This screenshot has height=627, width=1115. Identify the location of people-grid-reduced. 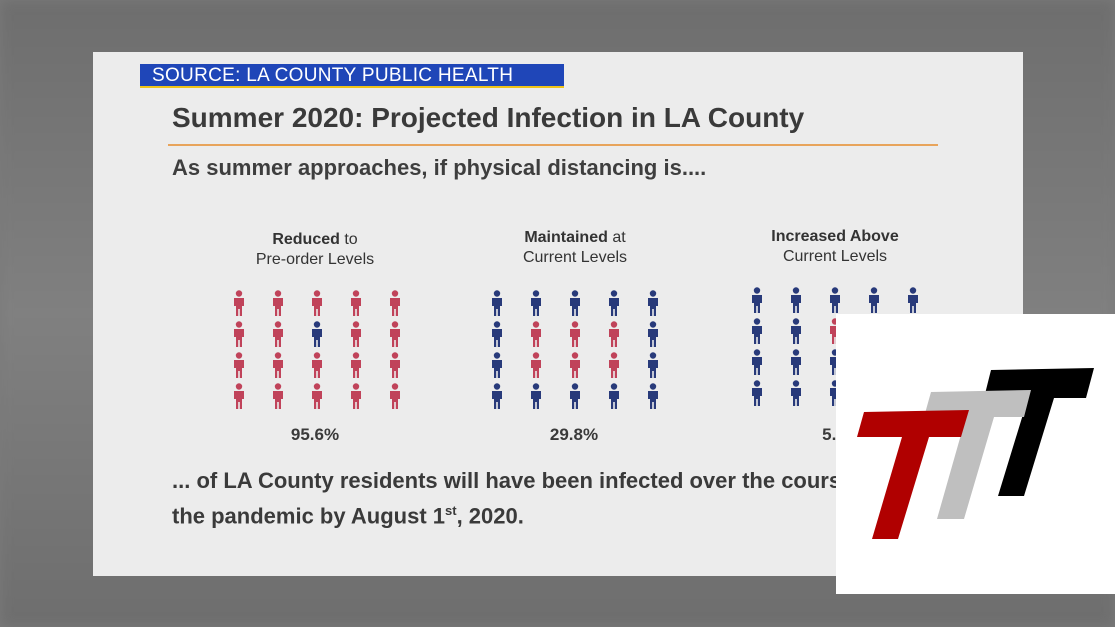
(316, 352).